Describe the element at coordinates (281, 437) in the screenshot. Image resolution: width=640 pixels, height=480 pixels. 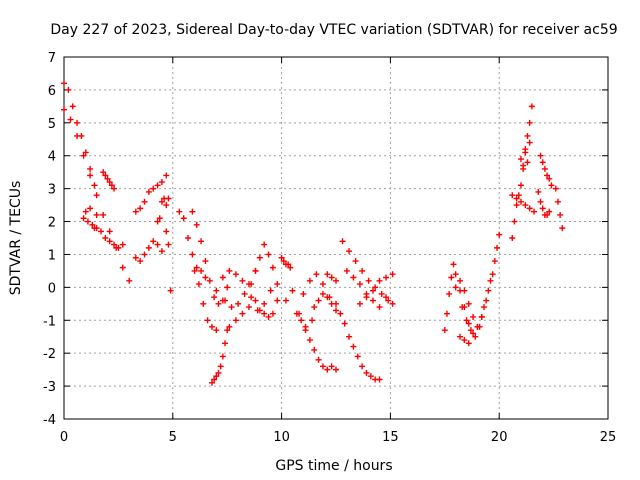
I see `x-tick-label: 10` at that location.